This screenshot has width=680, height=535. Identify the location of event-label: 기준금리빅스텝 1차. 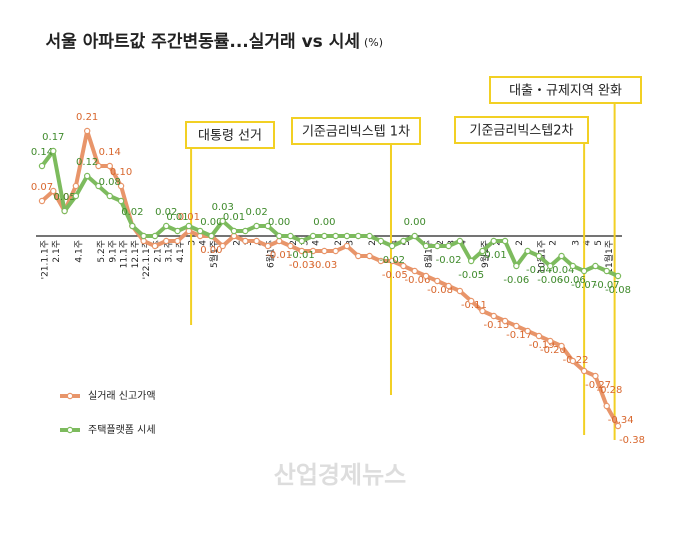
(356, 132).